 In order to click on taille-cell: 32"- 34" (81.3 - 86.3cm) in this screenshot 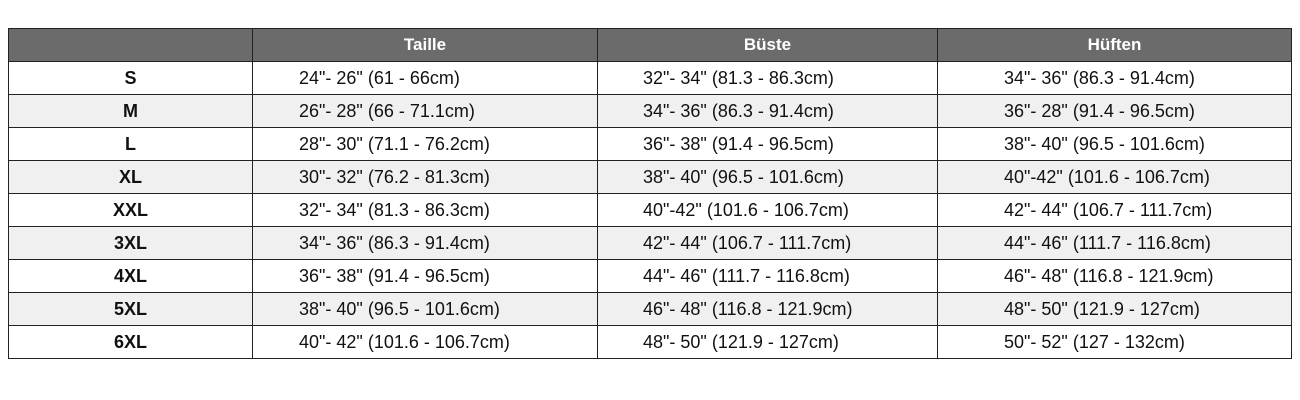, I will do `click(425, 210)`.